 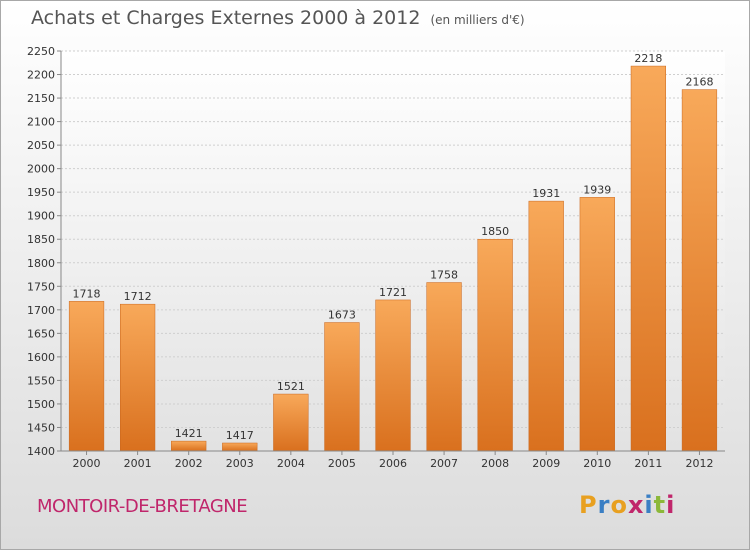 What do you see at coordinates (619, 505) in the screenshot?
I see `logo-letter: o` at bounding box center [619, 505].